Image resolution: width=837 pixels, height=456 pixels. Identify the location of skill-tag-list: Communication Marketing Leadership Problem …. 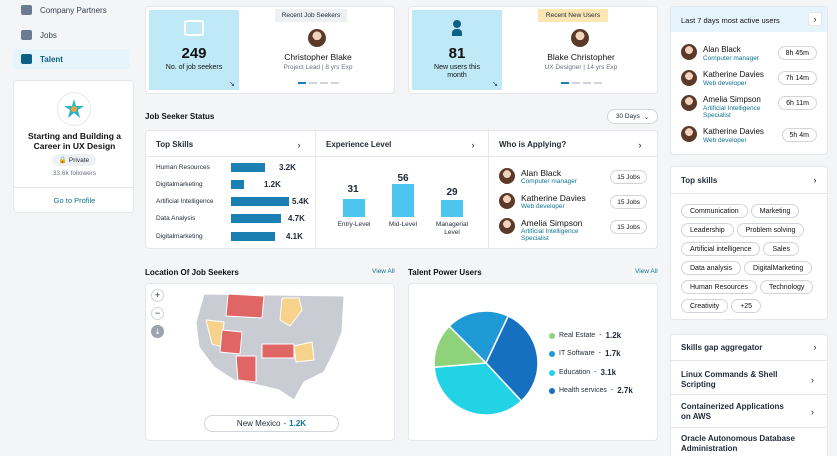
(752, 261).